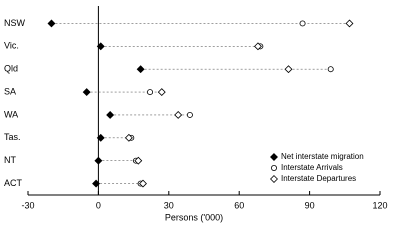  What do you see at coordinates (11, 69) in the screenshot?
I see `y-tick-label: Qld` at bounding box center [11, 69].